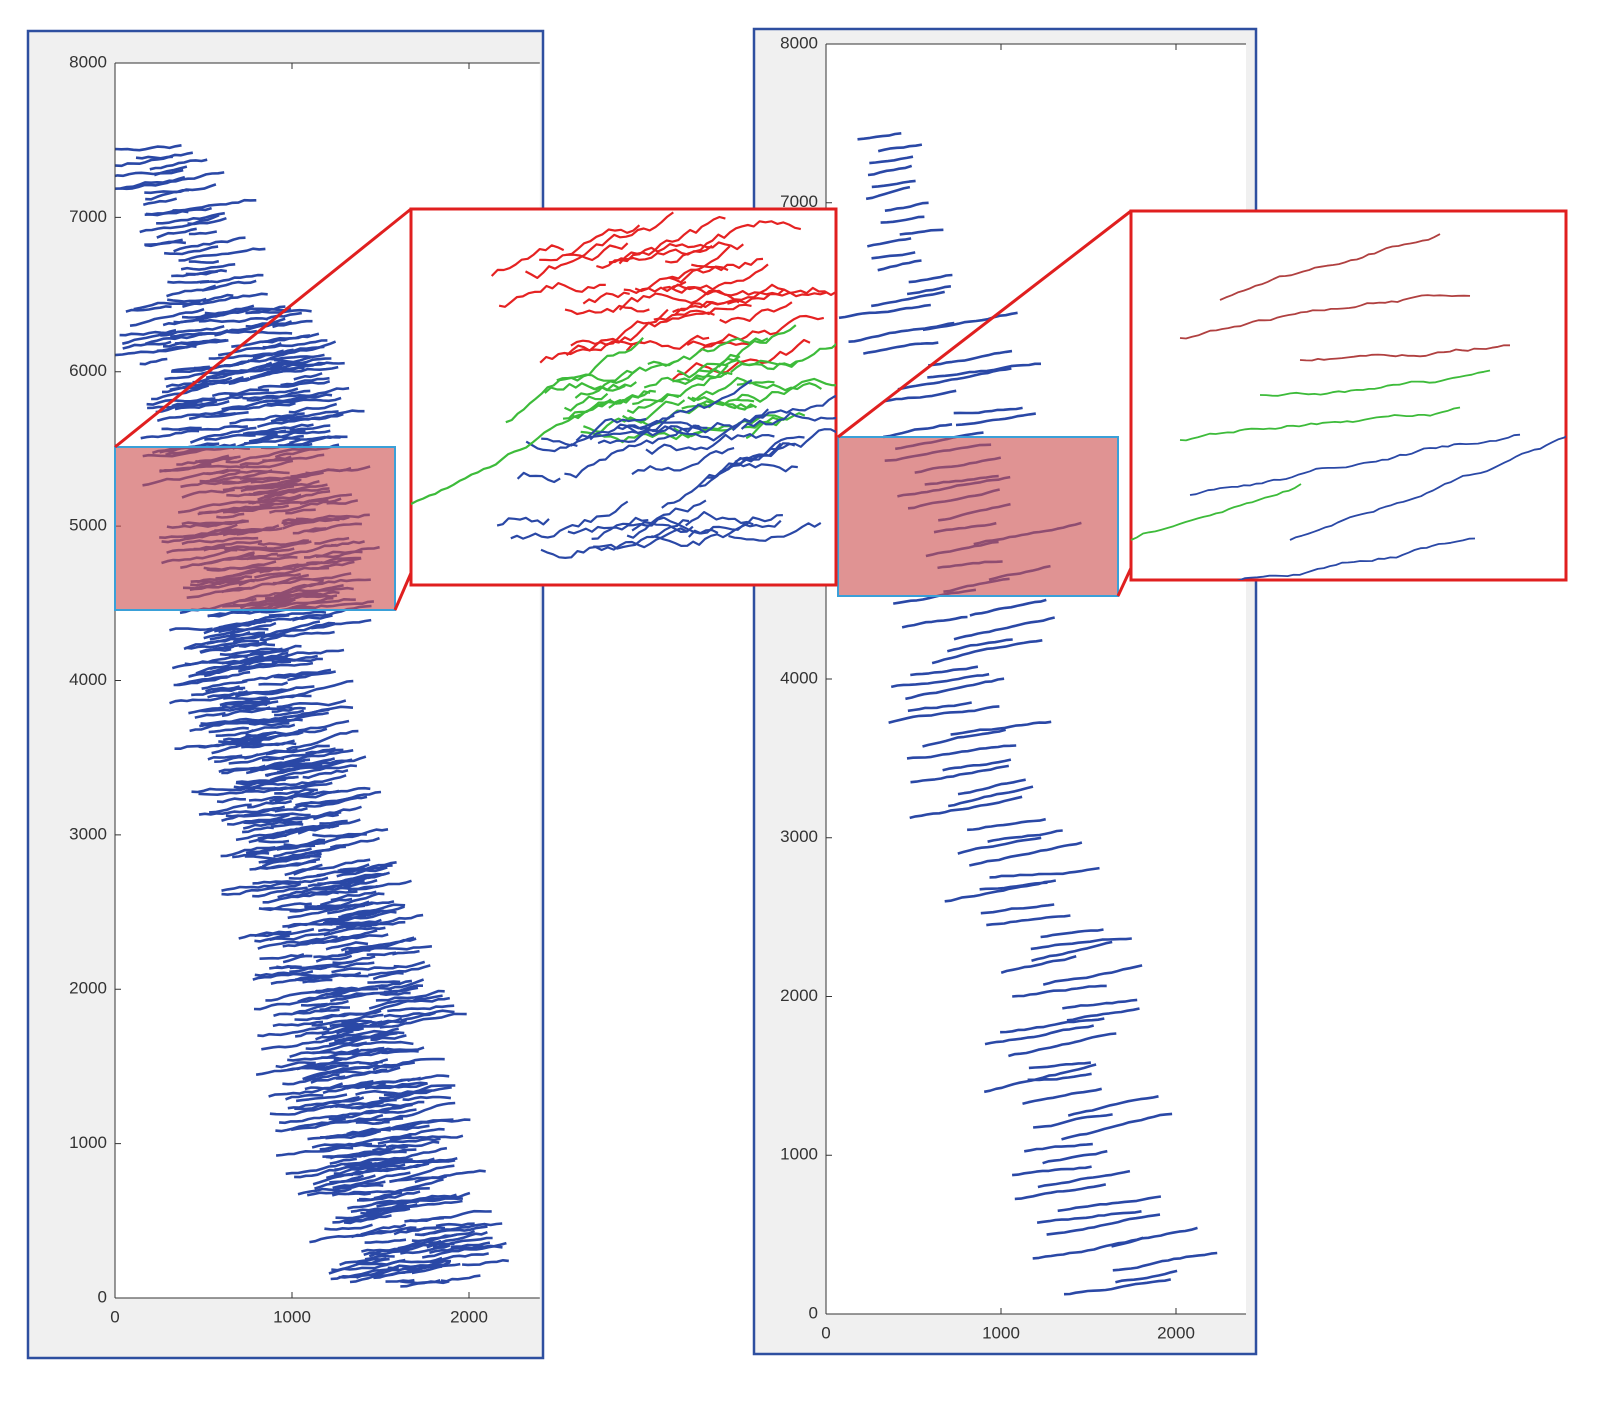 The width and height of the screenshot is (1600, 1405). Describe the element at coordinates (88, 525) in the screenshot. I see `y-tick-label: 5000` at that location.